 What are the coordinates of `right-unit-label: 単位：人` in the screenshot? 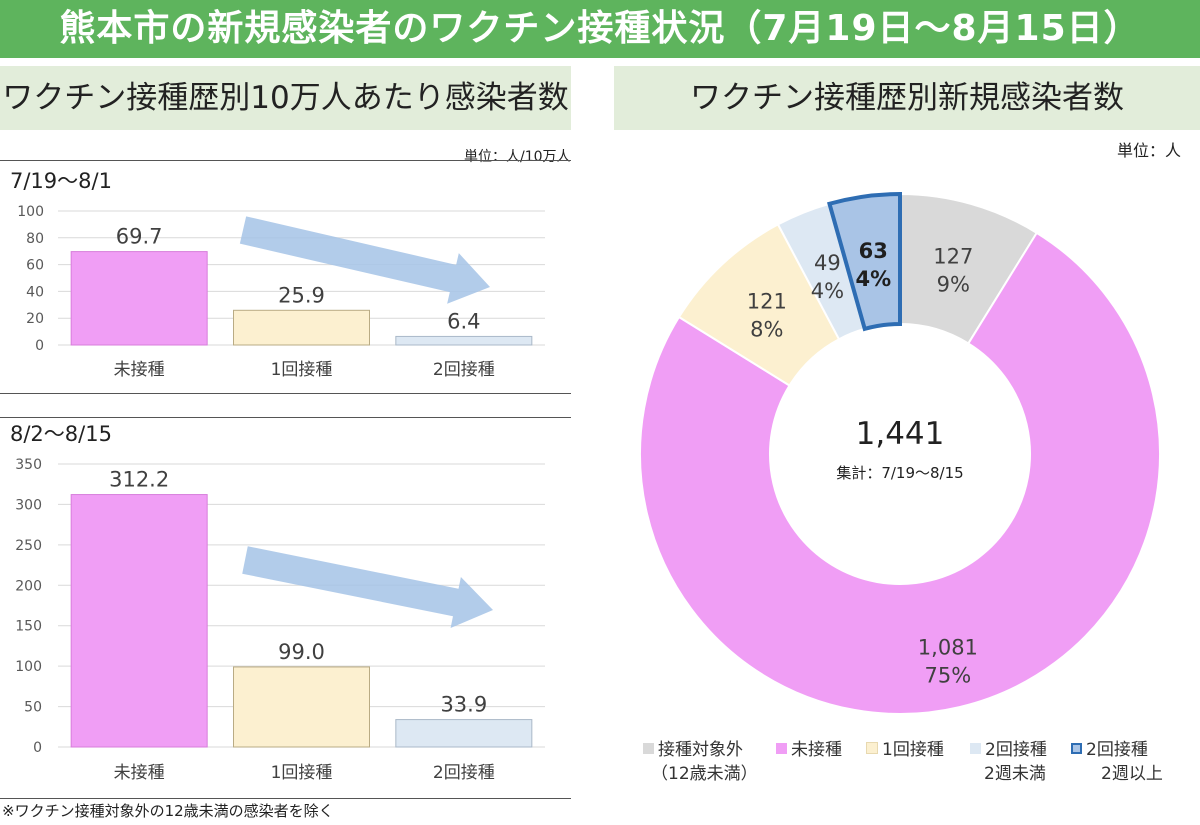 It's located at (1149, 150).